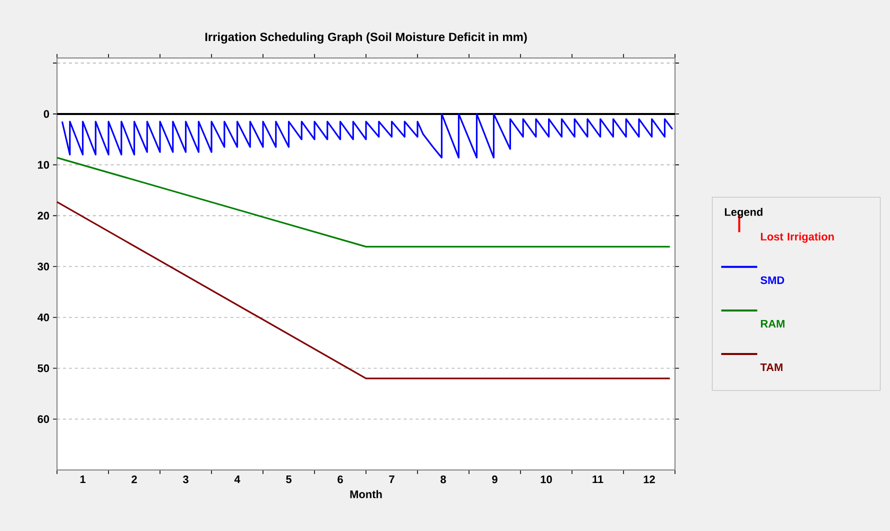 The width and height of the screenshot is (890, 531). Describe the element at coordinates (797, 237) in the screenshot. I see `legend-label: Lost Irrigation` at that location.